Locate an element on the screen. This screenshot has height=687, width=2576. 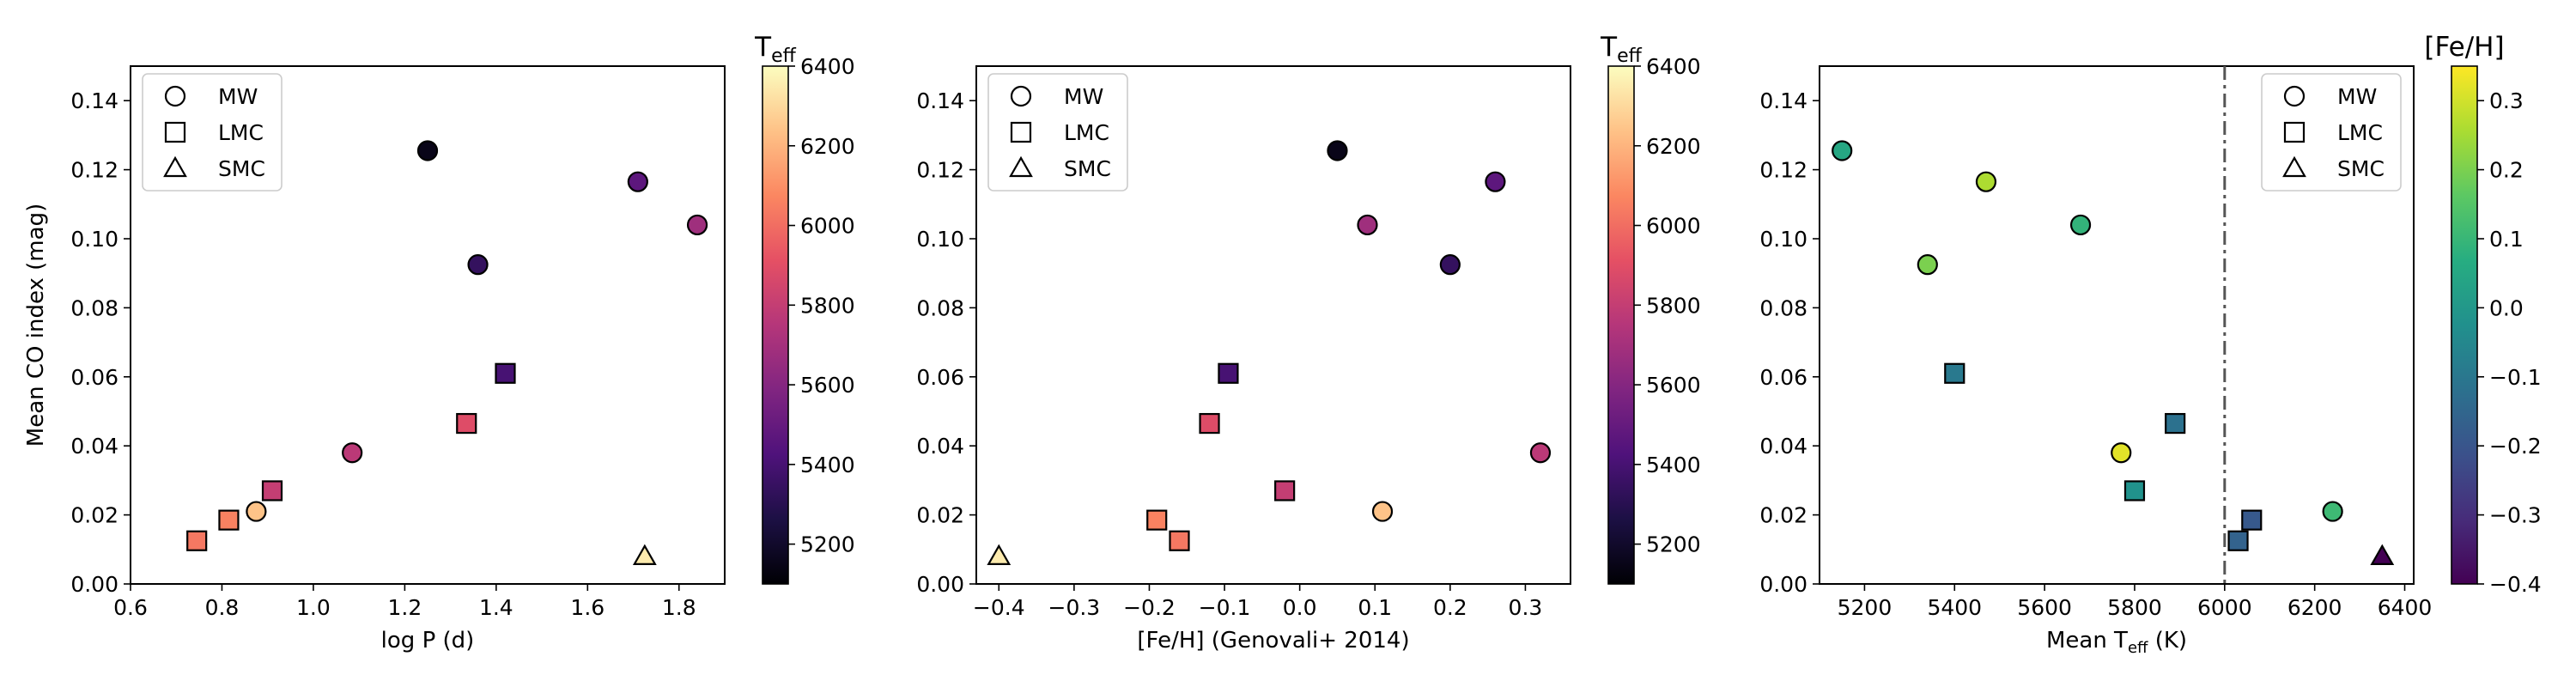
colorbar-tick-label: −0.3 is located at coordinates (2515, 515).